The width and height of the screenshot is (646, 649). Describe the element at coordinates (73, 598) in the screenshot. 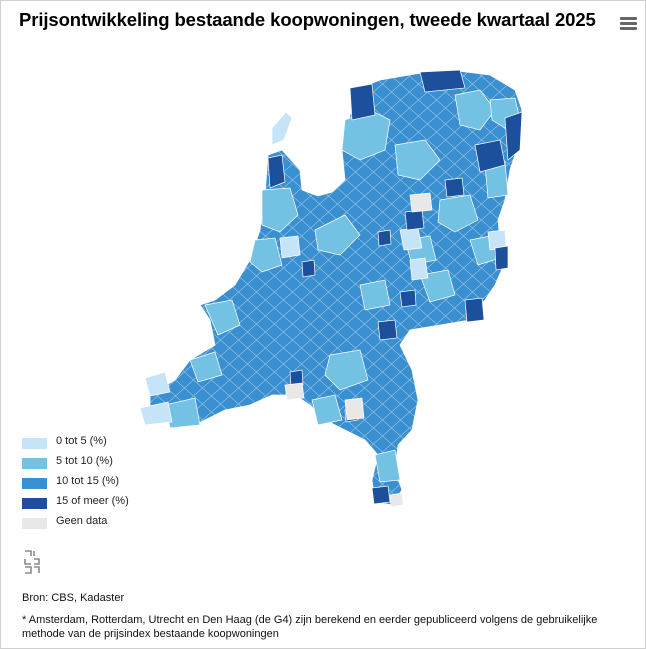

I see `source-text: Bron: CBS, Kadaster` at that location.